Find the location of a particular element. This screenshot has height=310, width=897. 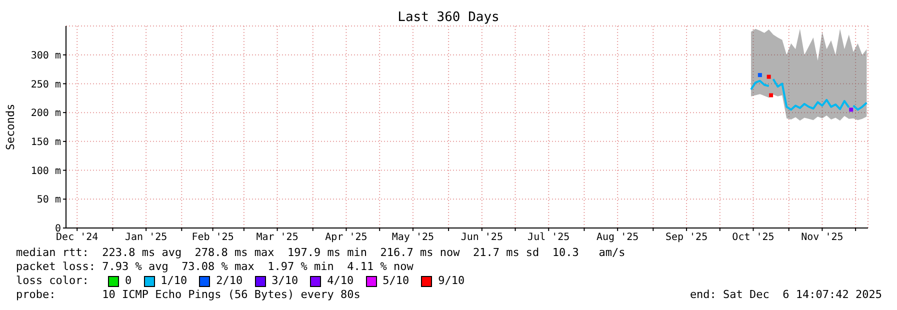

y-tick-label: 250 m is located at coordinates (45, 84).